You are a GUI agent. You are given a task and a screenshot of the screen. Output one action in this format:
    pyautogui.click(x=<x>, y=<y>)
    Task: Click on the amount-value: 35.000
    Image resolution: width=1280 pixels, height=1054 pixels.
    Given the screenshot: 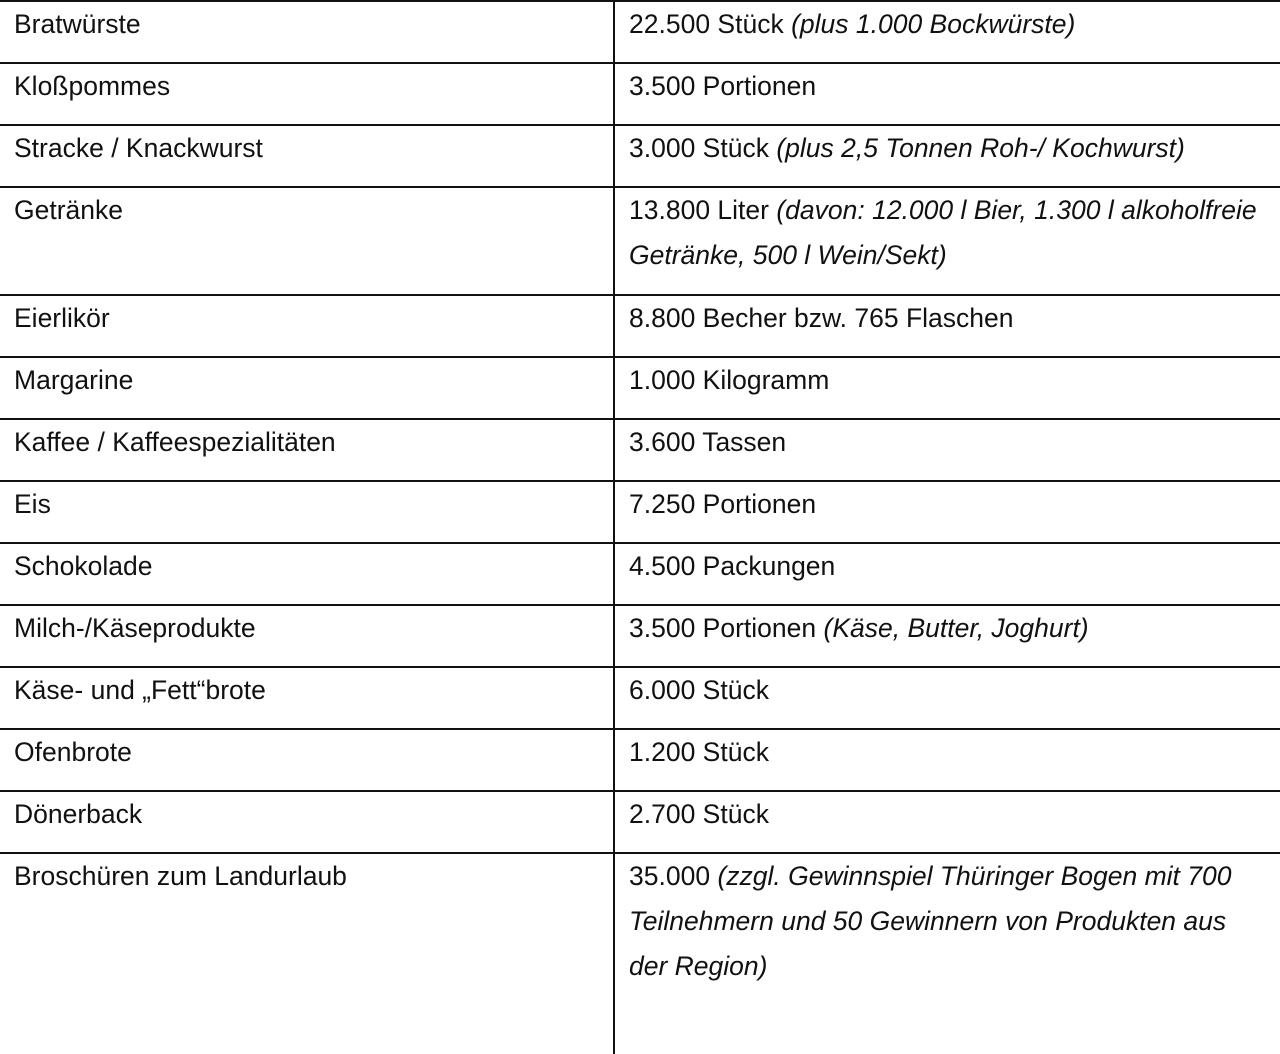 What is the action you would take?
    pyautogui.click(x=670, y=876)
    